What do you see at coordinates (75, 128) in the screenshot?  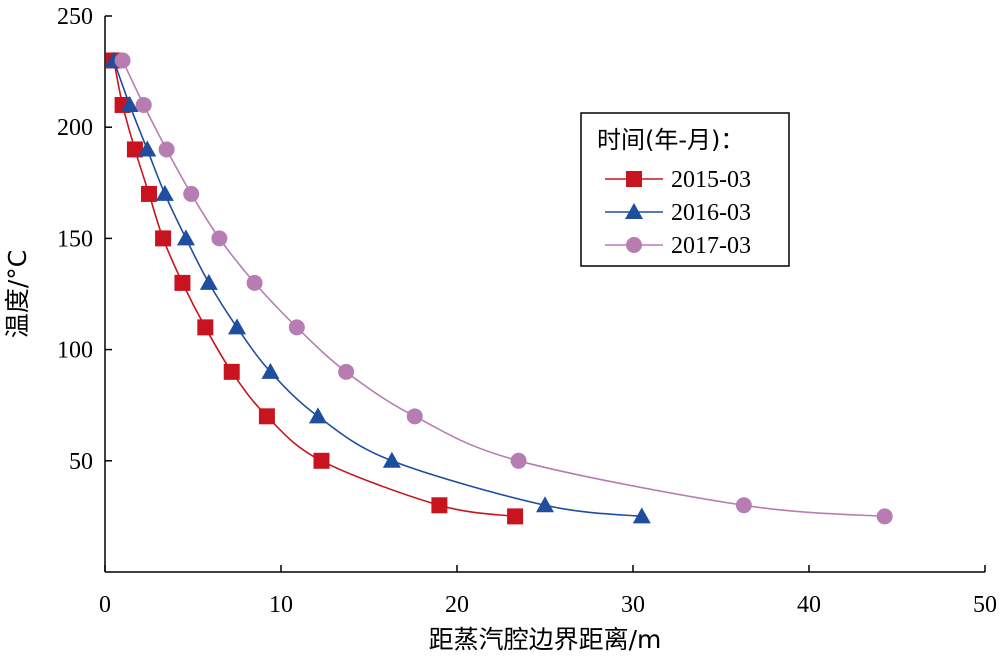 I see `y-tick-label: 200` at bounding box center [75, 128].